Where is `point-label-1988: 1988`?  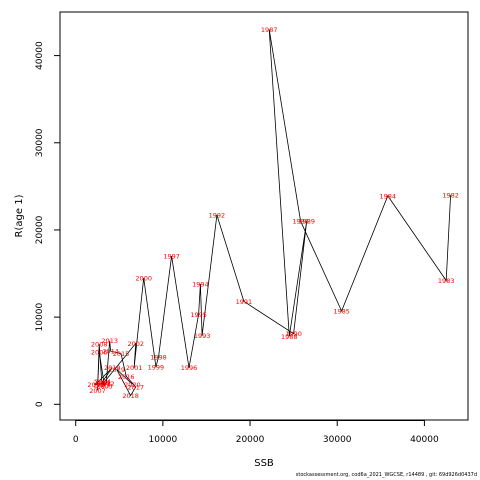 point-label-1988: 1988 is located at coordinates (289, 337).